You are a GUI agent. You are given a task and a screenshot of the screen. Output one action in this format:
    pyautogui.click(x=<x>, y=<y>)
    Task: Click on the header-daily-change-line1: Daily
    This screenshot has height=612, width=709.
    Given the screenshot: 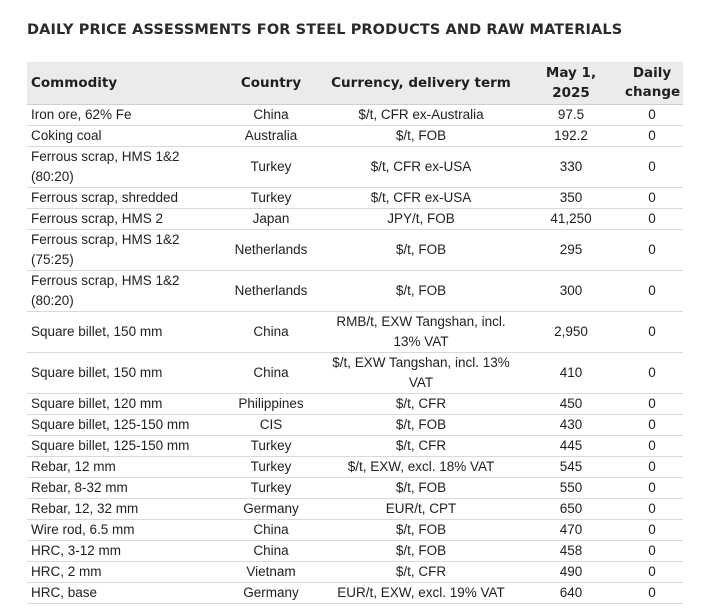 What is the action you would take?
    pyautogui.click(x=652, y=73)
    